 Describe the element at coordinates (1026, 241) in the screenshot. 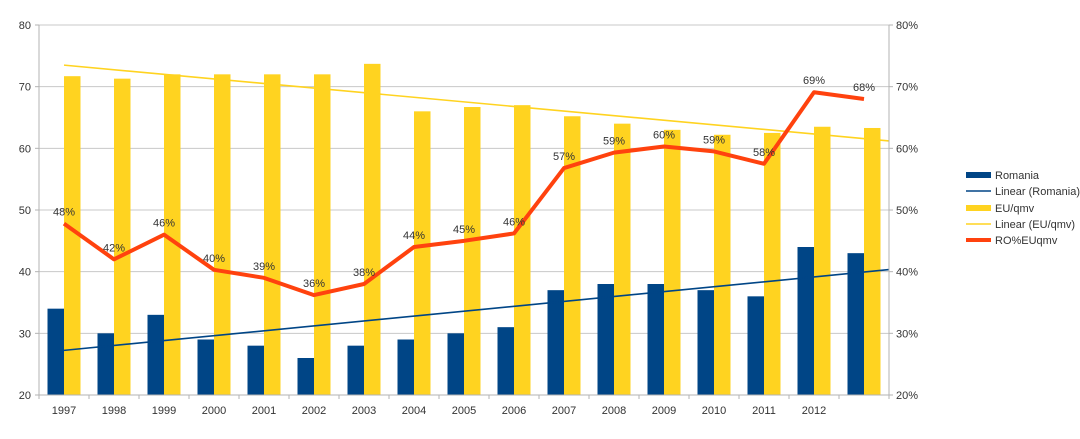

I see `legend-label: RO%EUqmv` at that location.